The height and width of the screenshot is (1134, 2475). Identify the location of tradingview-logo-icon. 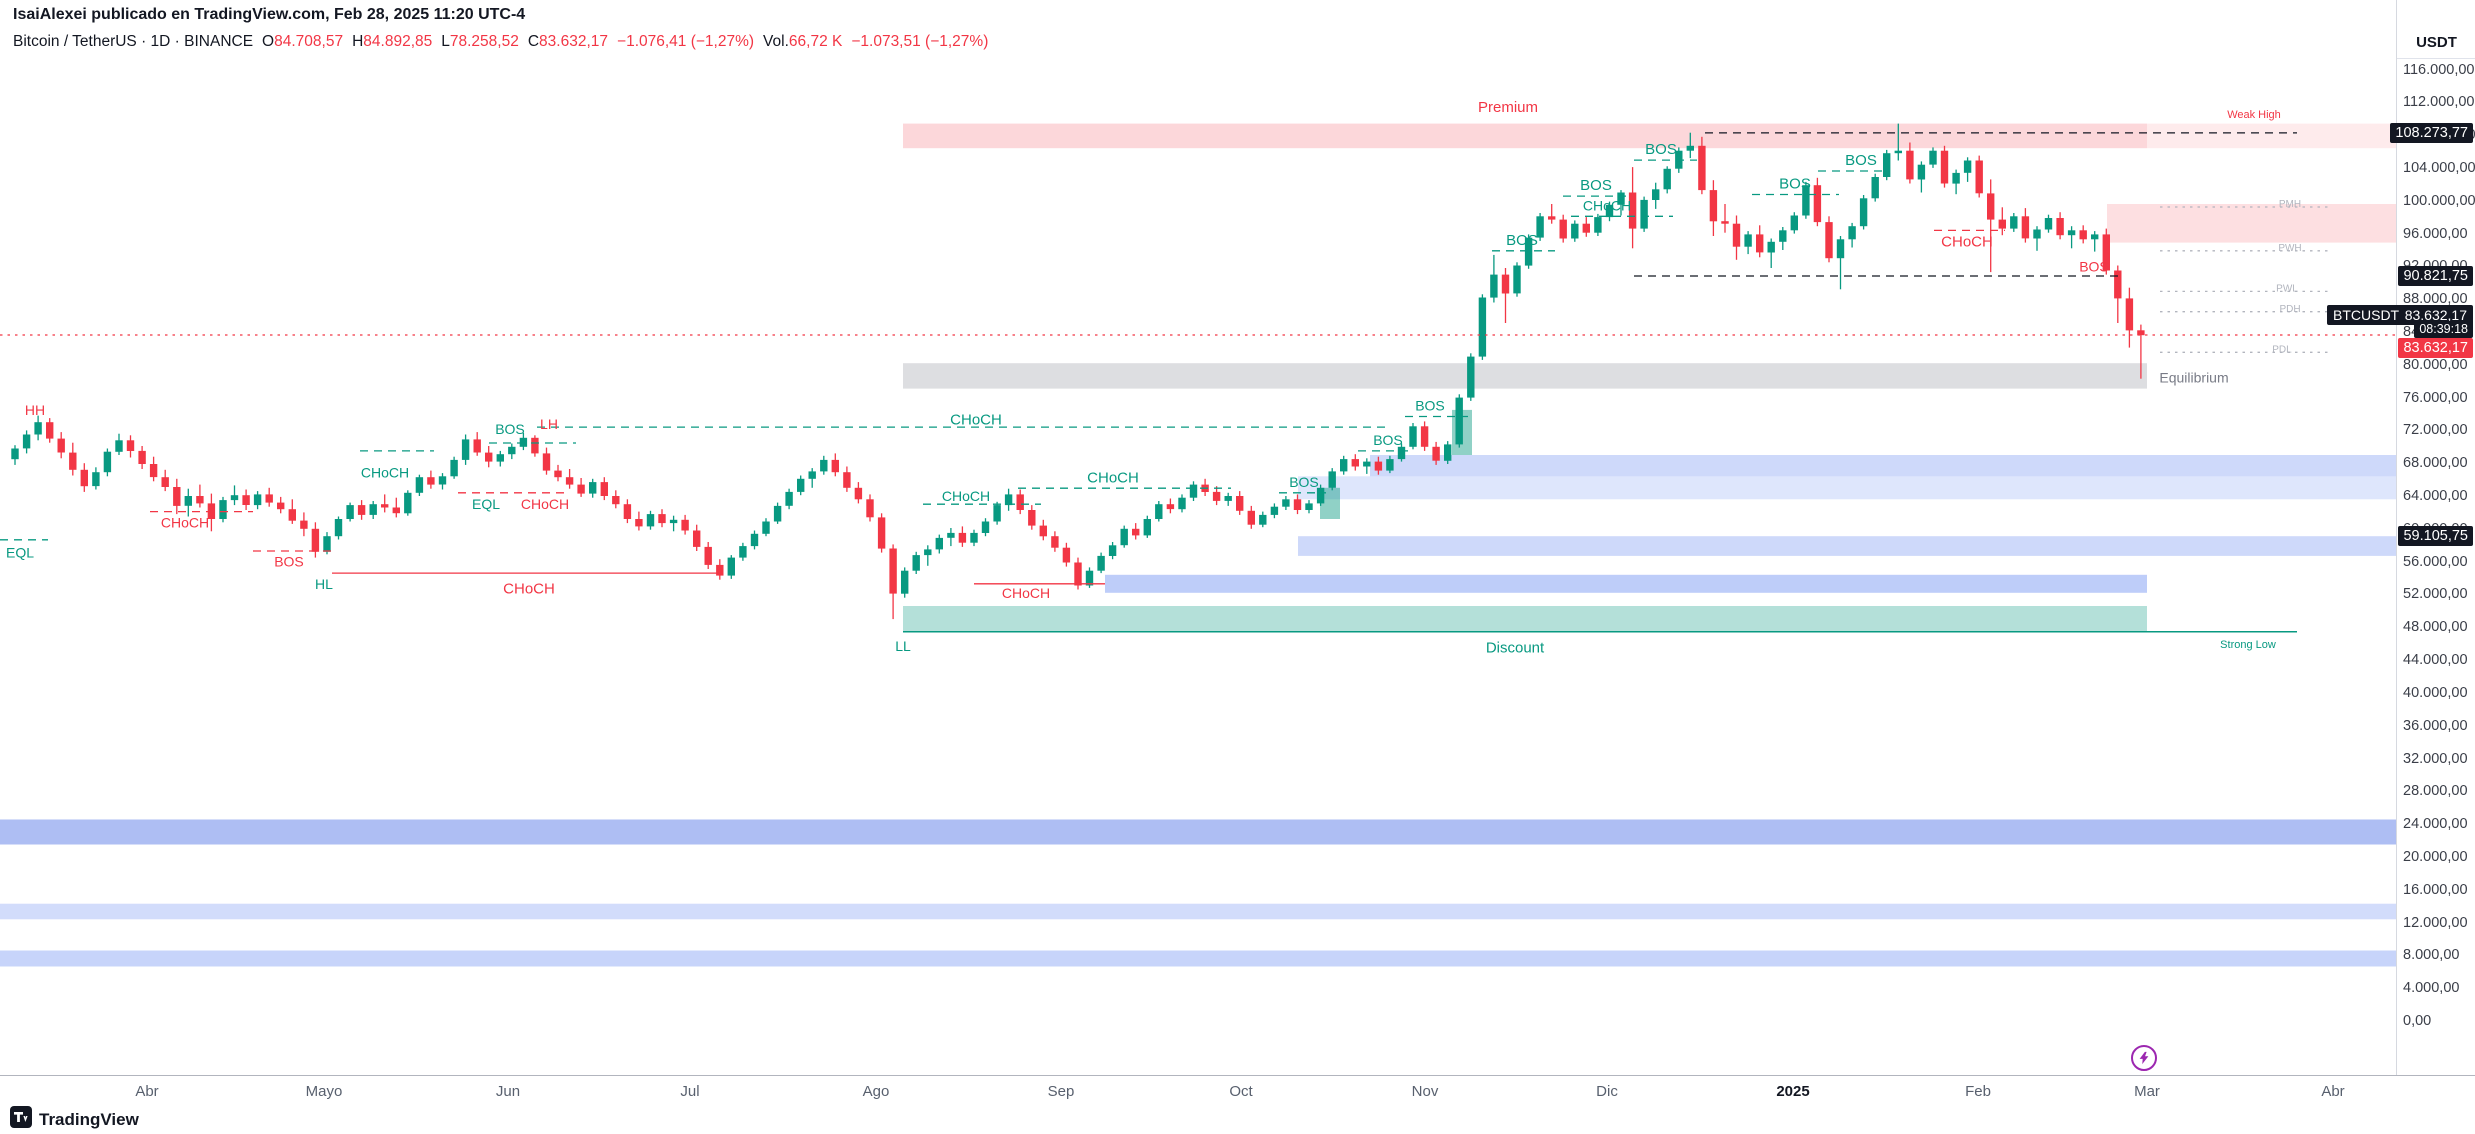
(21, 1119).